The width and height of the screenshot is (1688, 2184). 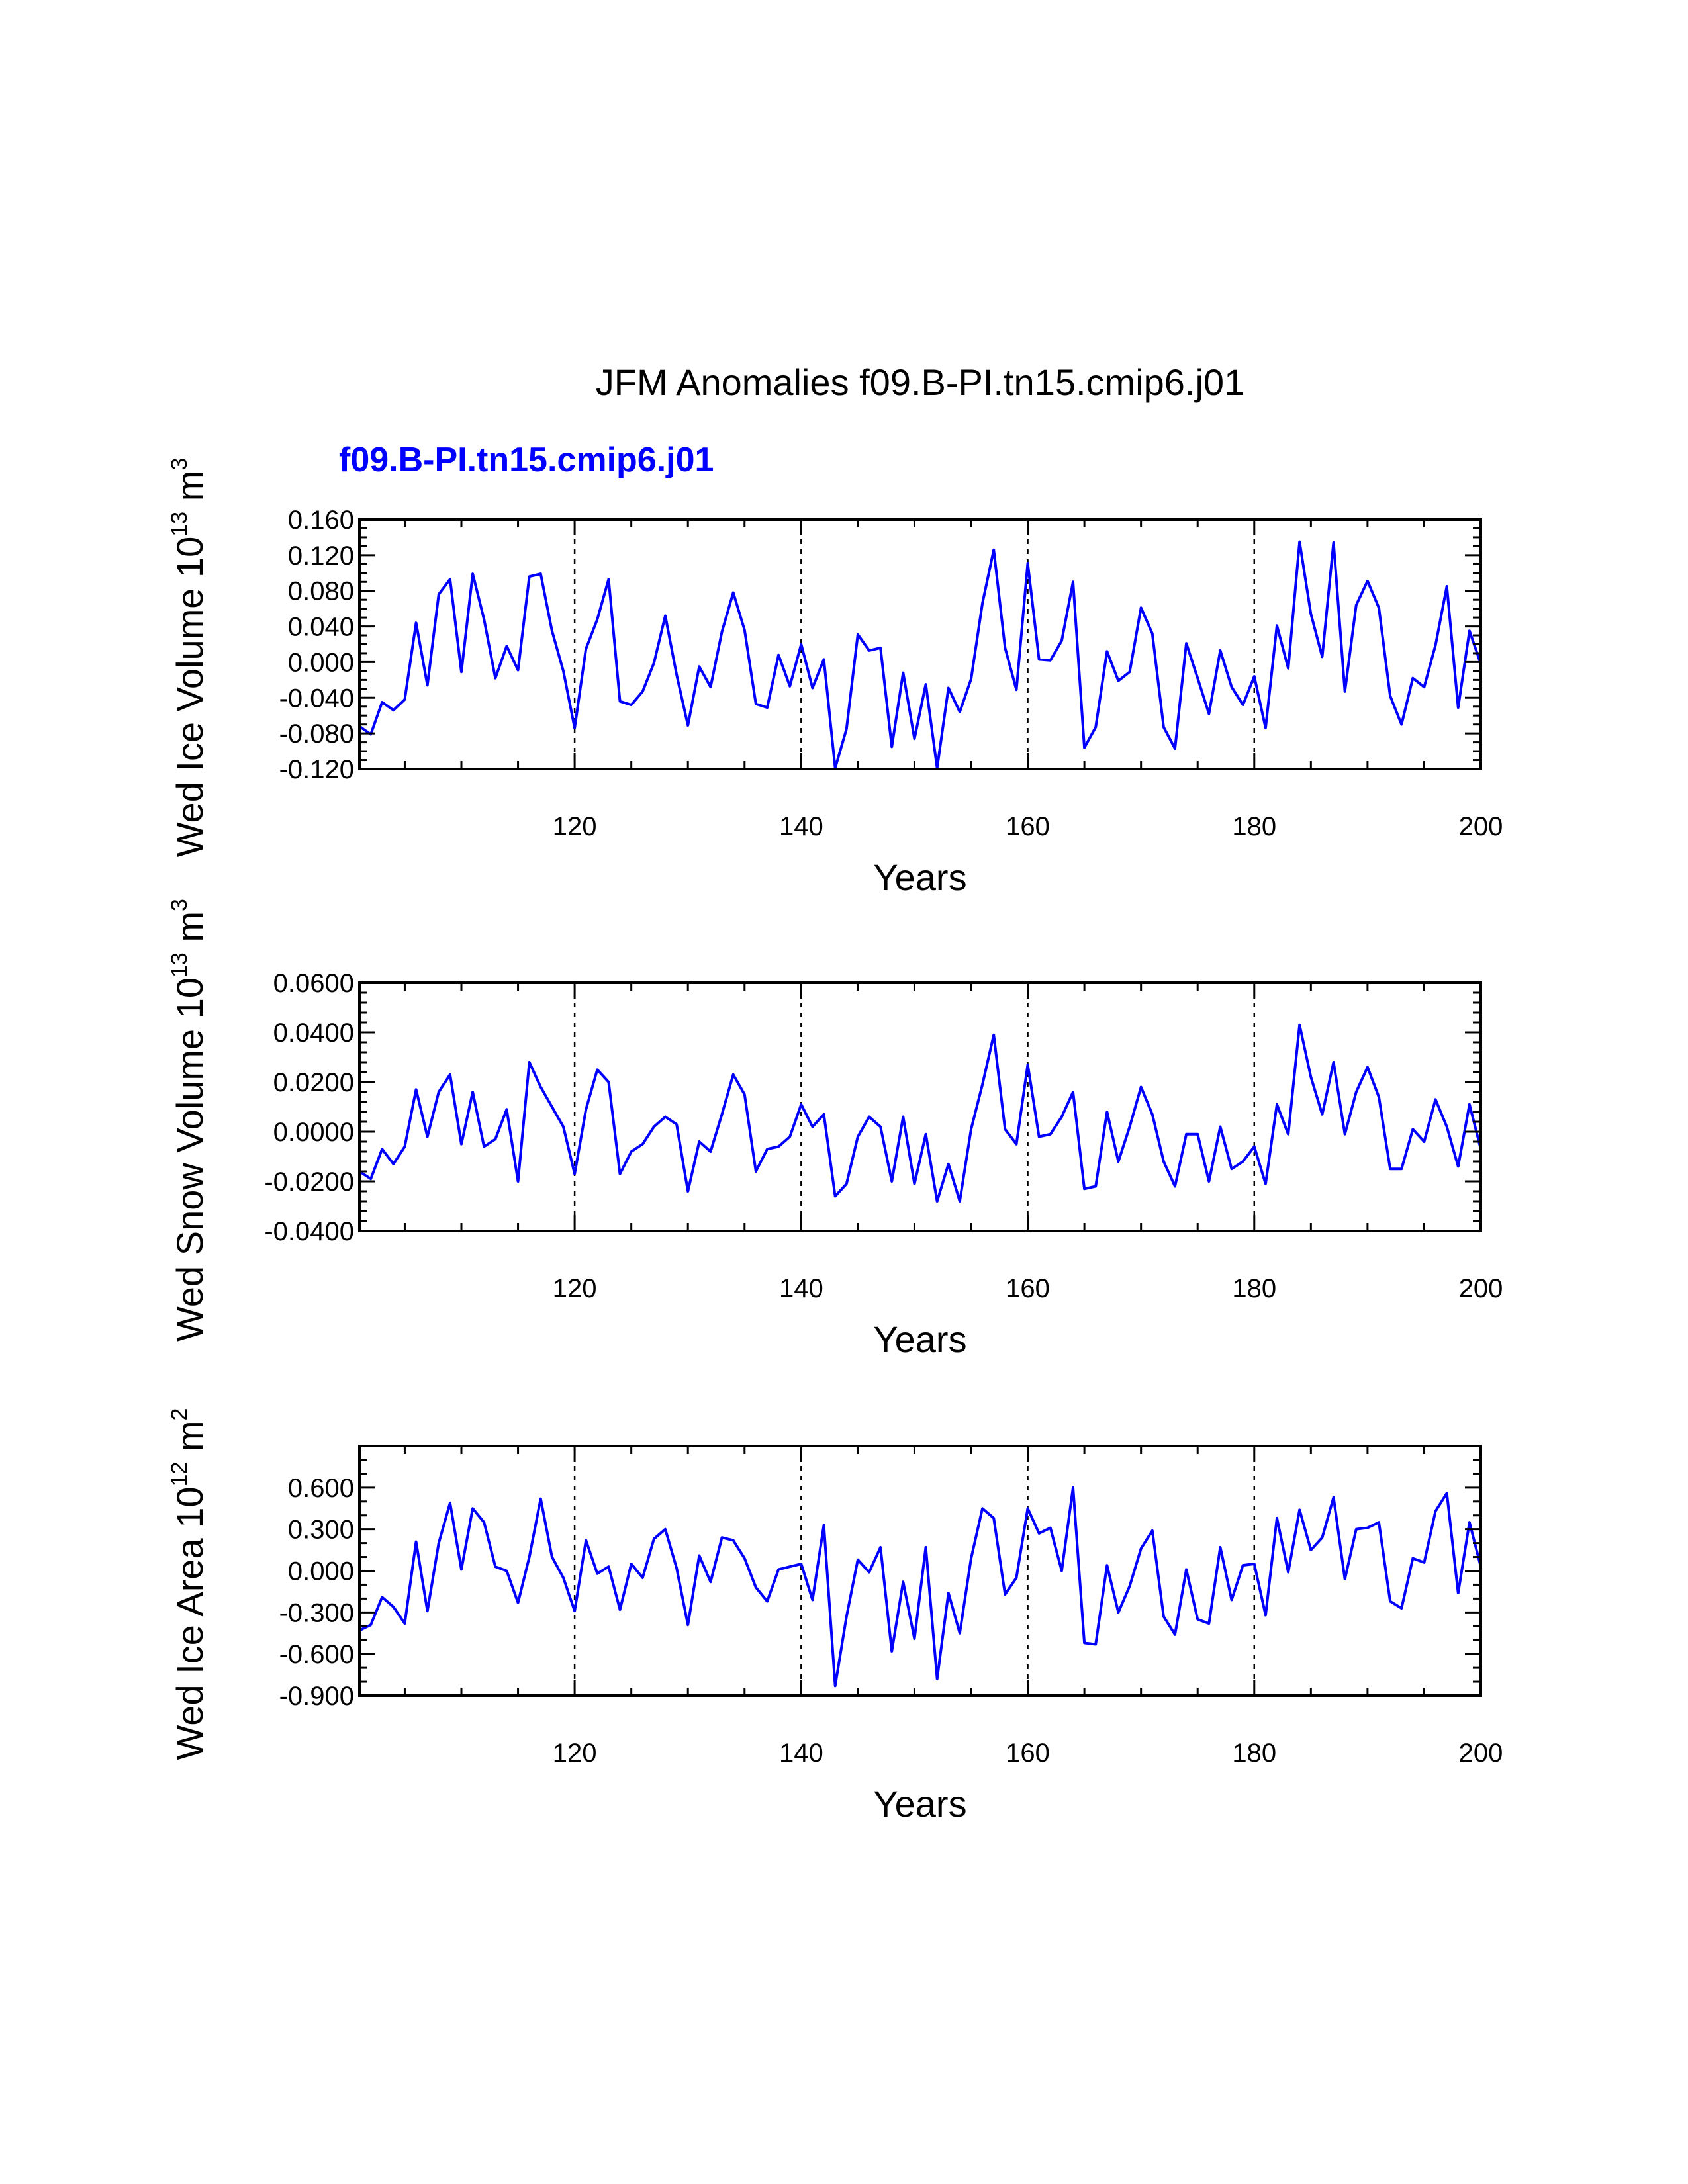 What do you see at coordinates (321, 591) in the screenshot?
I see `y-tick-label: 0.080` at bounding box center [321, 591].